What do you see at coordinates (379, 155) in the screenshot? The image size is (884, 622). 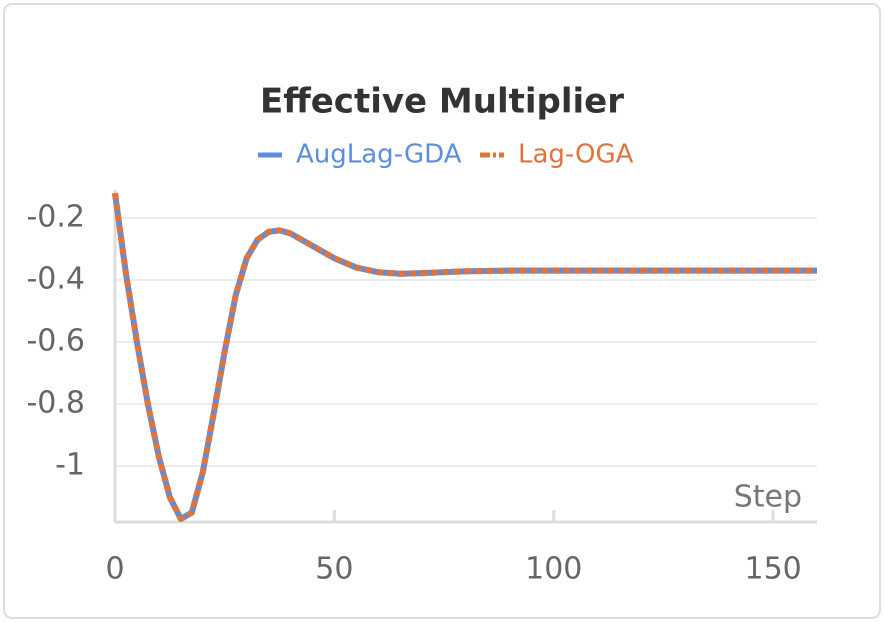 I see `legend-label: AugLag-GDA` at bounding box center [379, 155].